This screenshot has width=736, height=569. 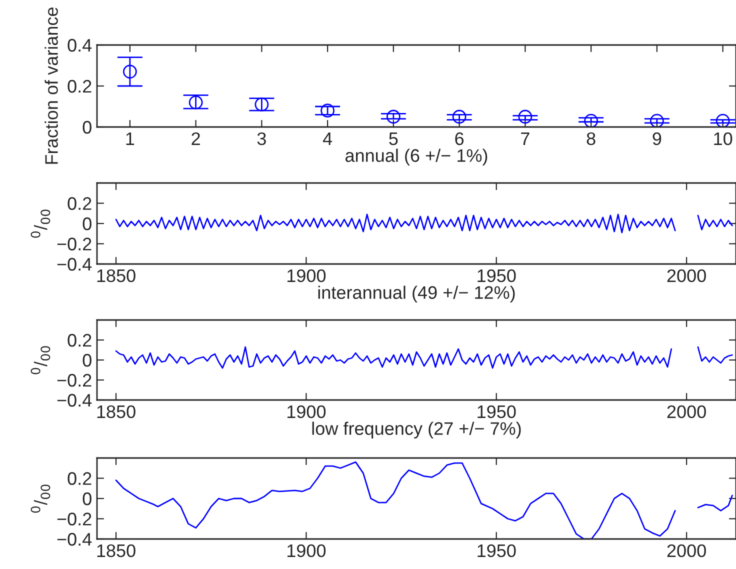 I want to click on x-tick-label: 6, so click(x=459, y=139).